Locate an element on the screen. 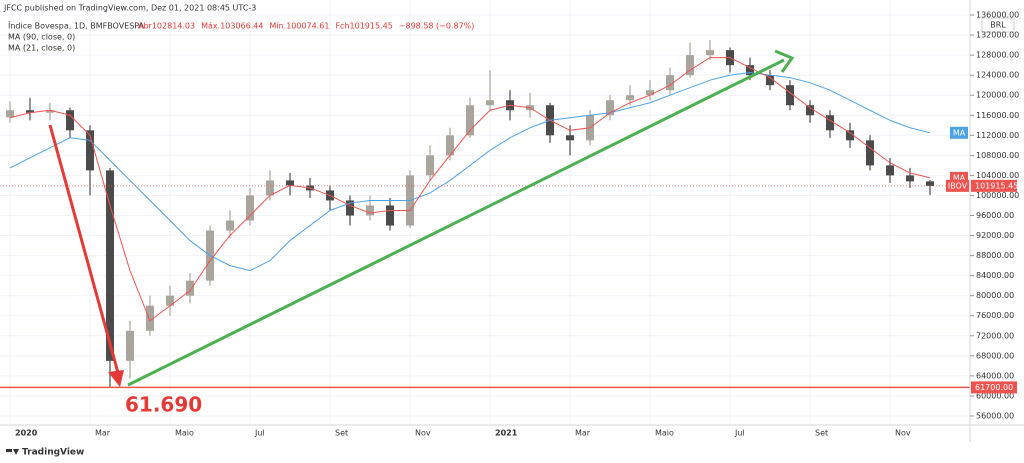 The image size is (1024, 463). legend-ma90: MA (90, close, 0) is located at coordinates (41, 37).